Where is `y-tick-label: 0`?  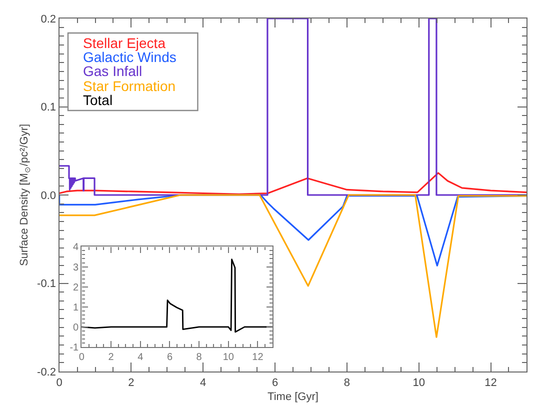 y-tick-label: 0 is located at coordinates (76, 328).